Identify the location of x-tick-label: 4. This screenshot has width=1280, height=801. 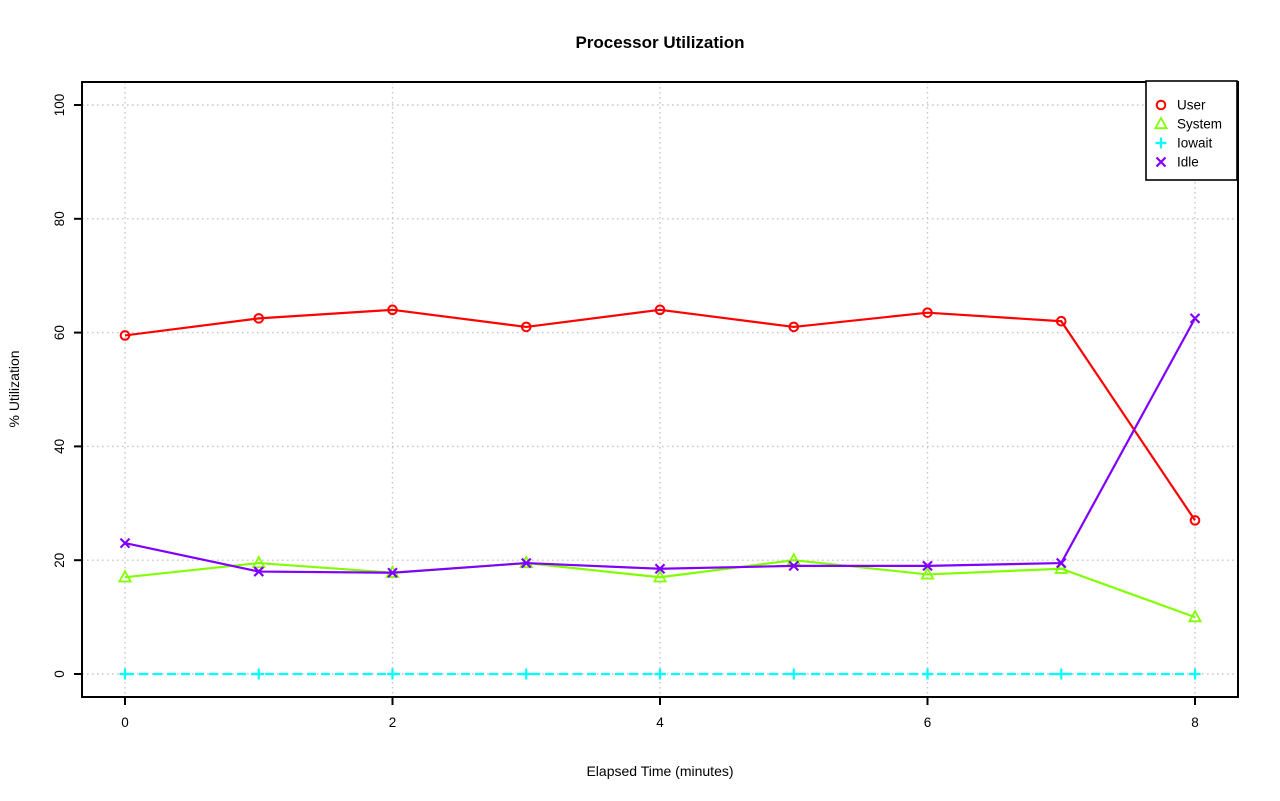
(660, 722).